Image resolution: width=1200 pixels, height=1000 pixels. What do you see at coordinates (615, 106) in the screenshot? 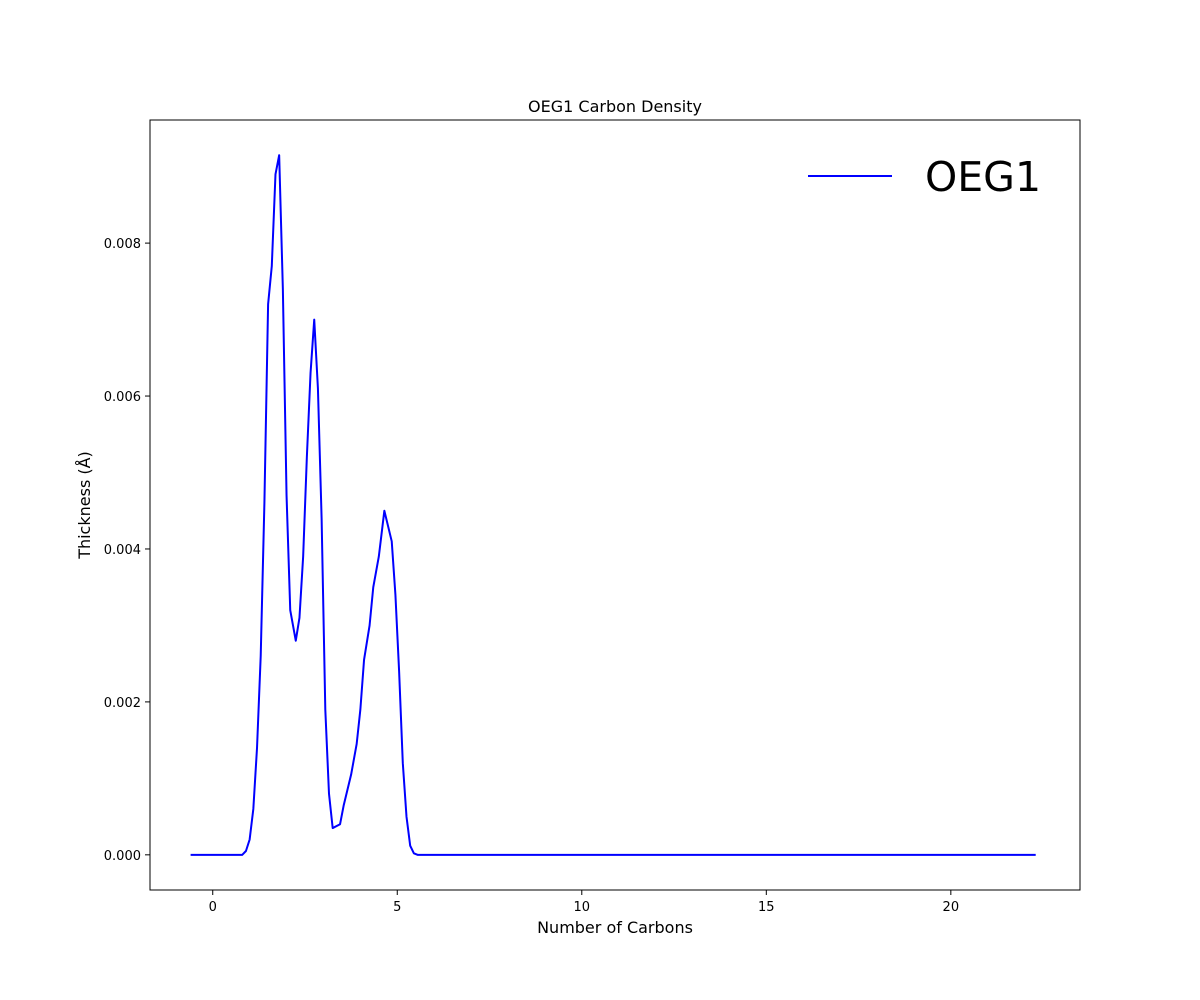
I see `chart-title: OEG1 Carbon Density` at bounding box center [615, 106].